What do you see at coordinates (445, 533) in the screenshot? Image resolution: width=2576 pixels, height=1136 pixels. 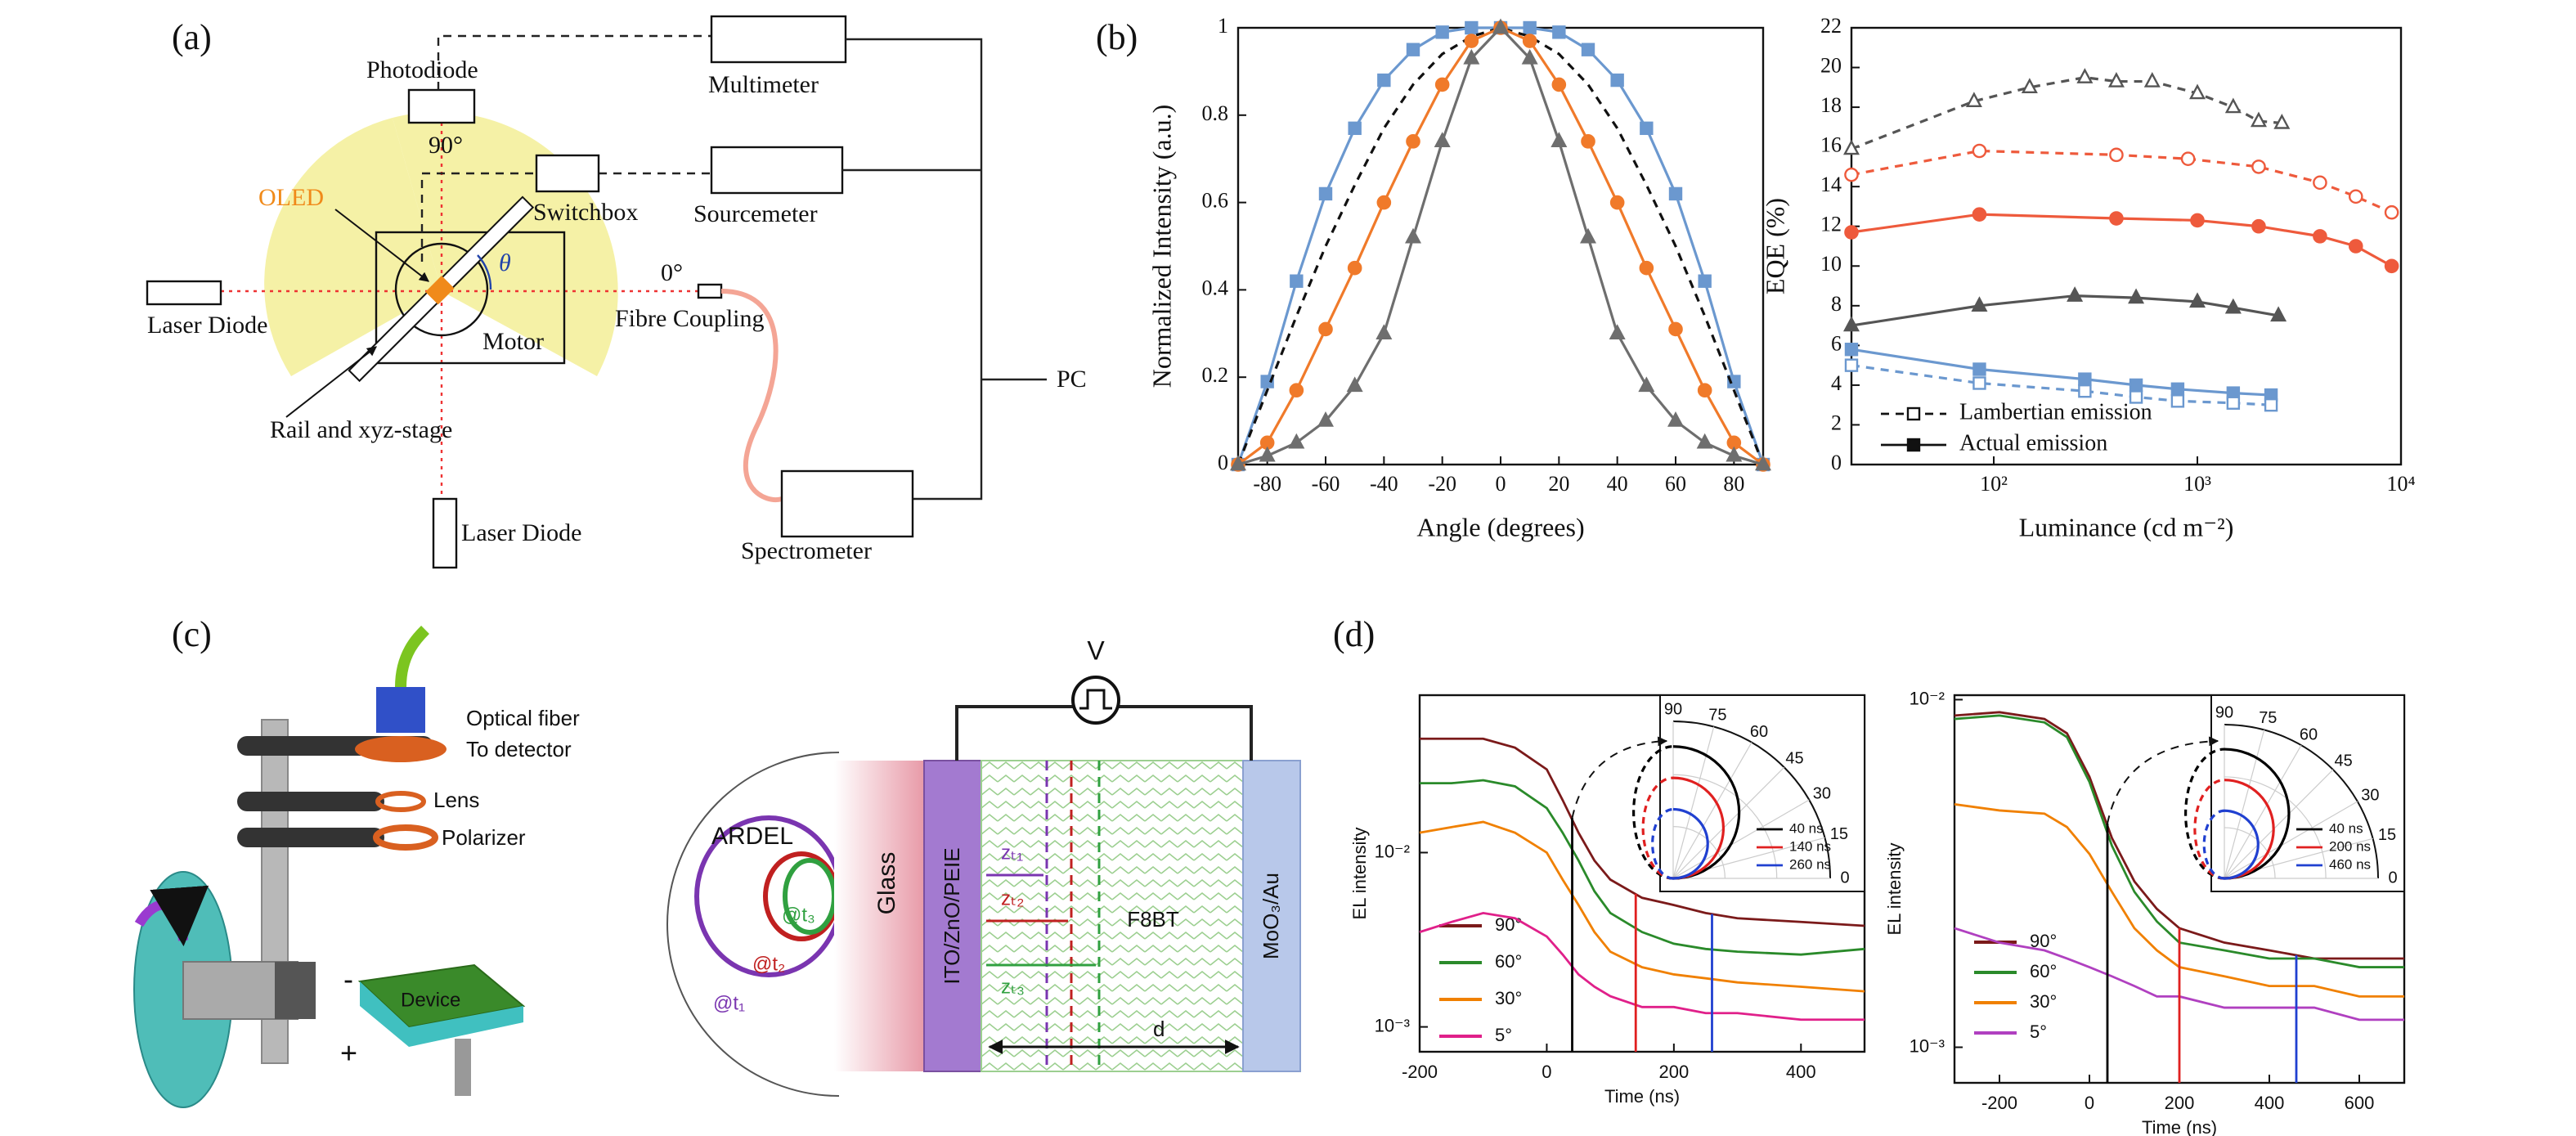 I see `laser-box` at bounding box center [445, 533].